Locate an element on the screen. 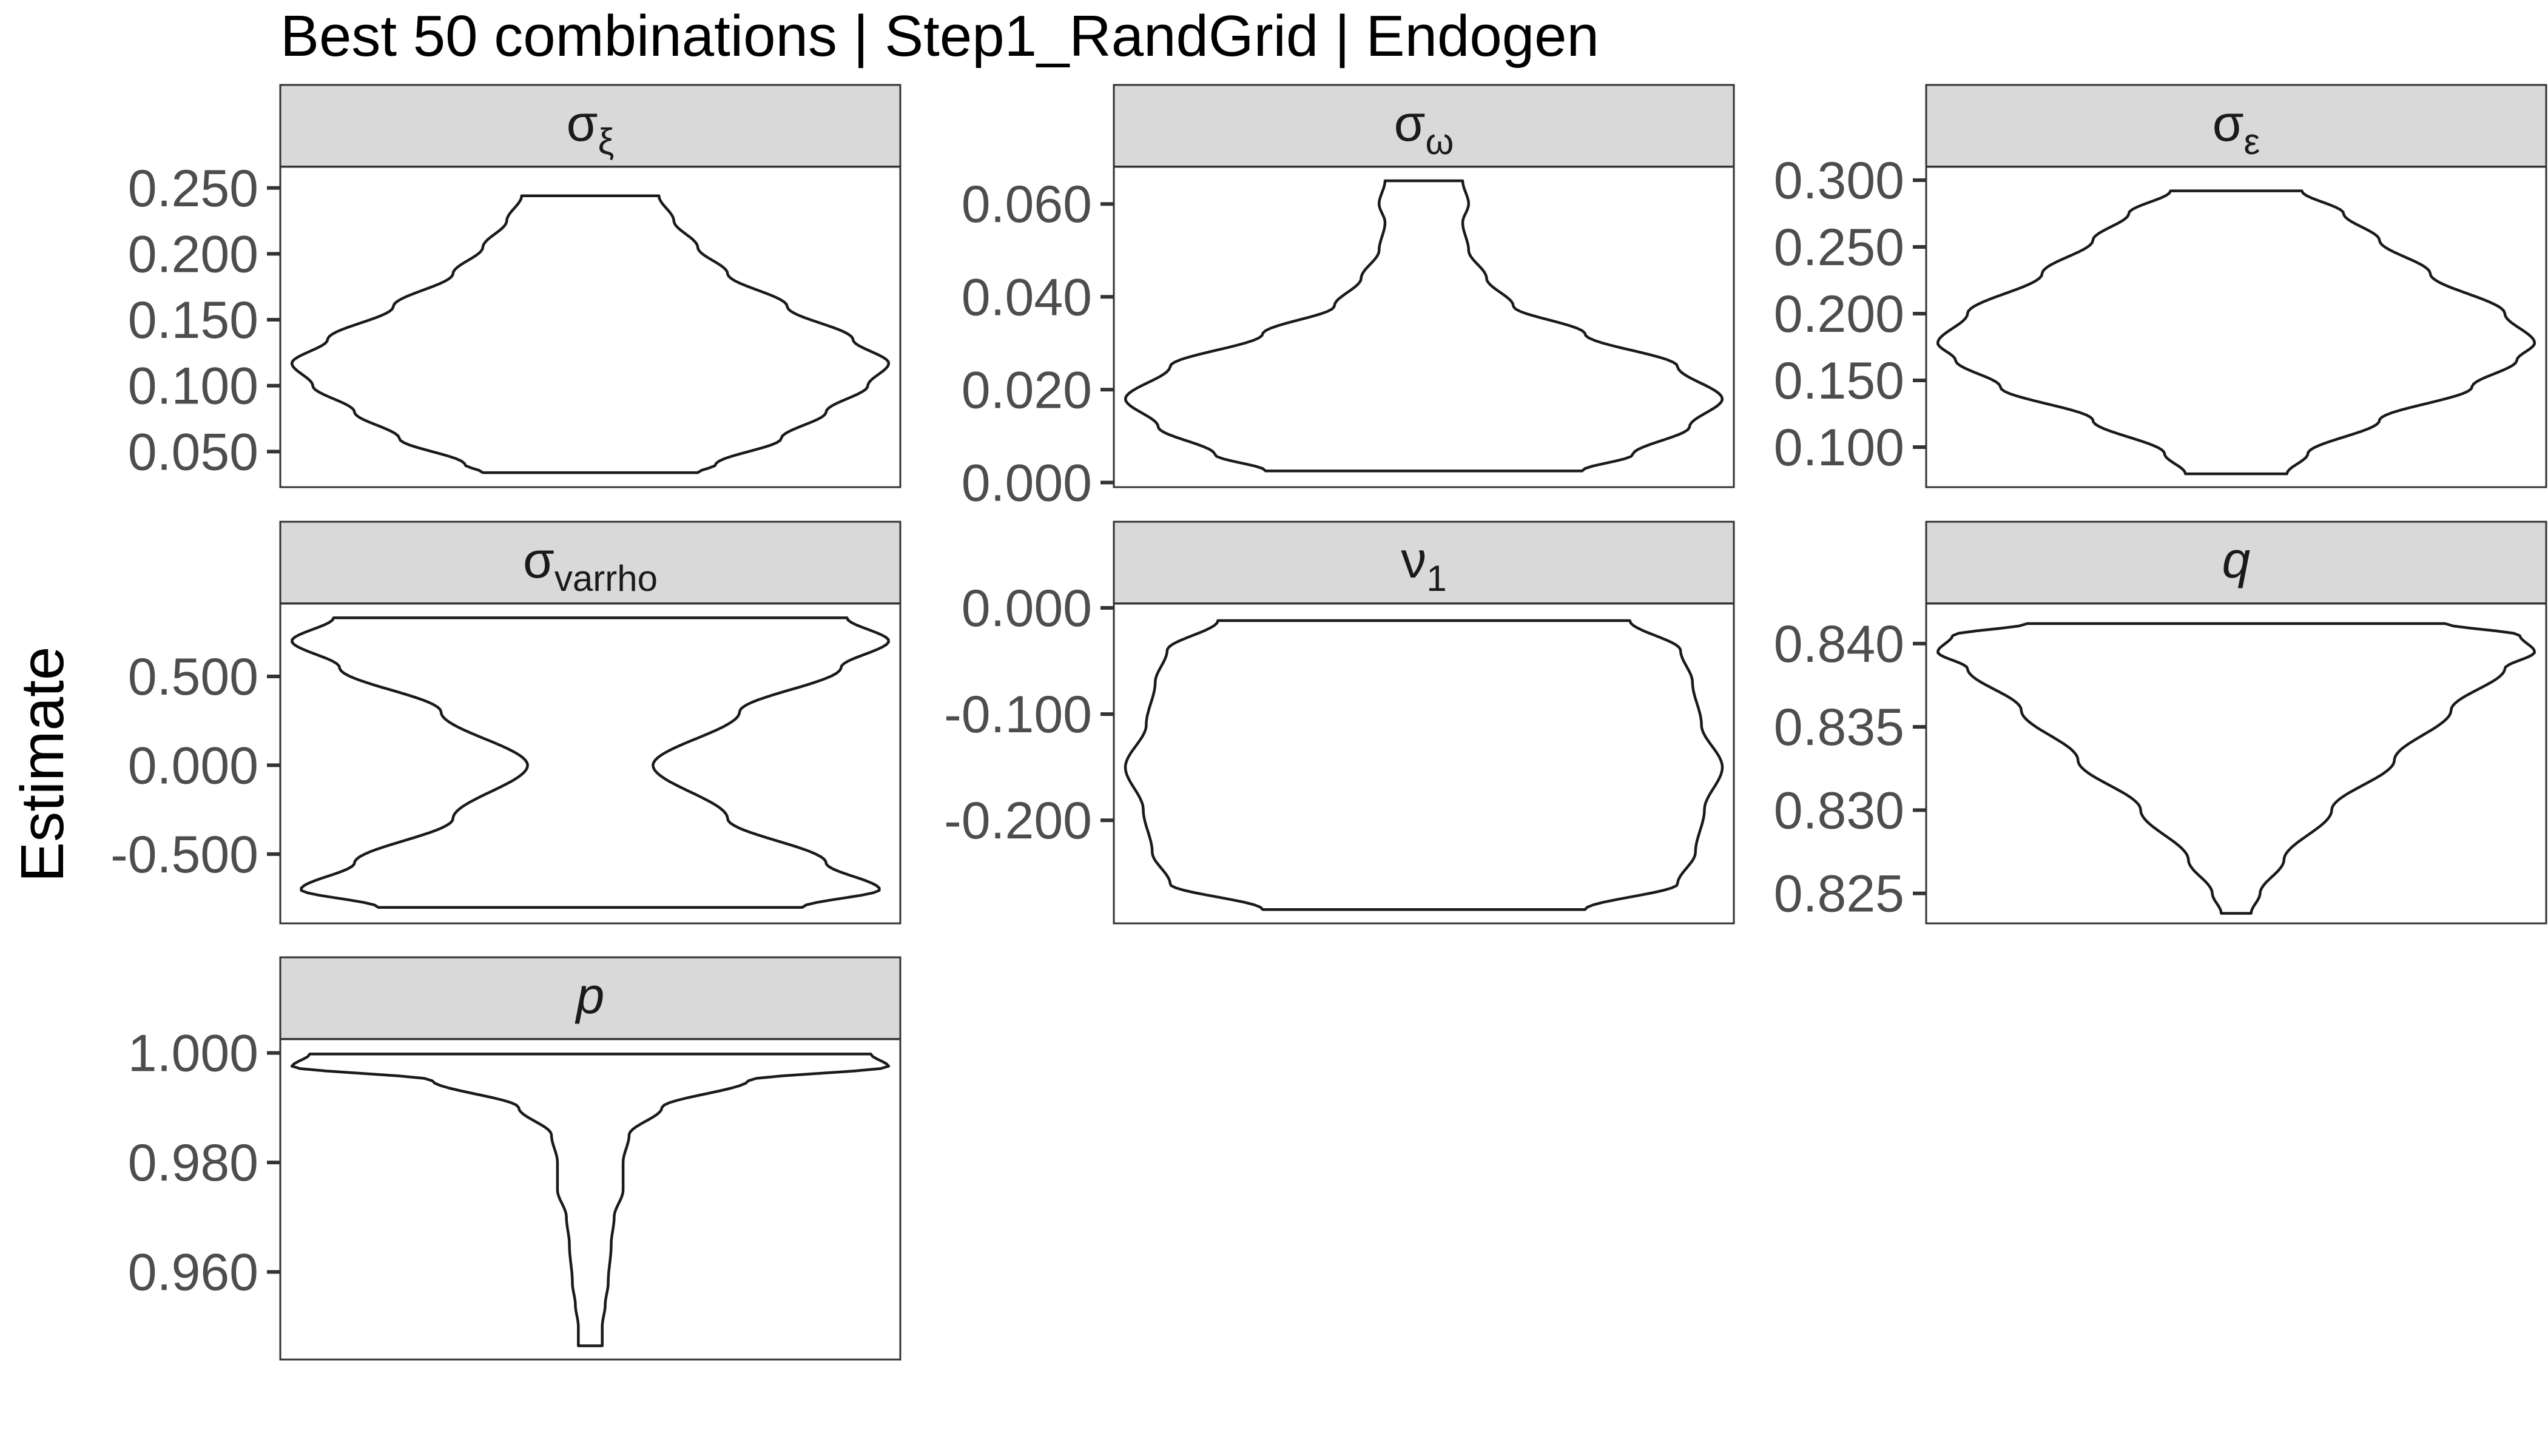 The height and width of the screenshot is (1456, 2548). violin-sigma_xi is located at coordinates (590, 334).